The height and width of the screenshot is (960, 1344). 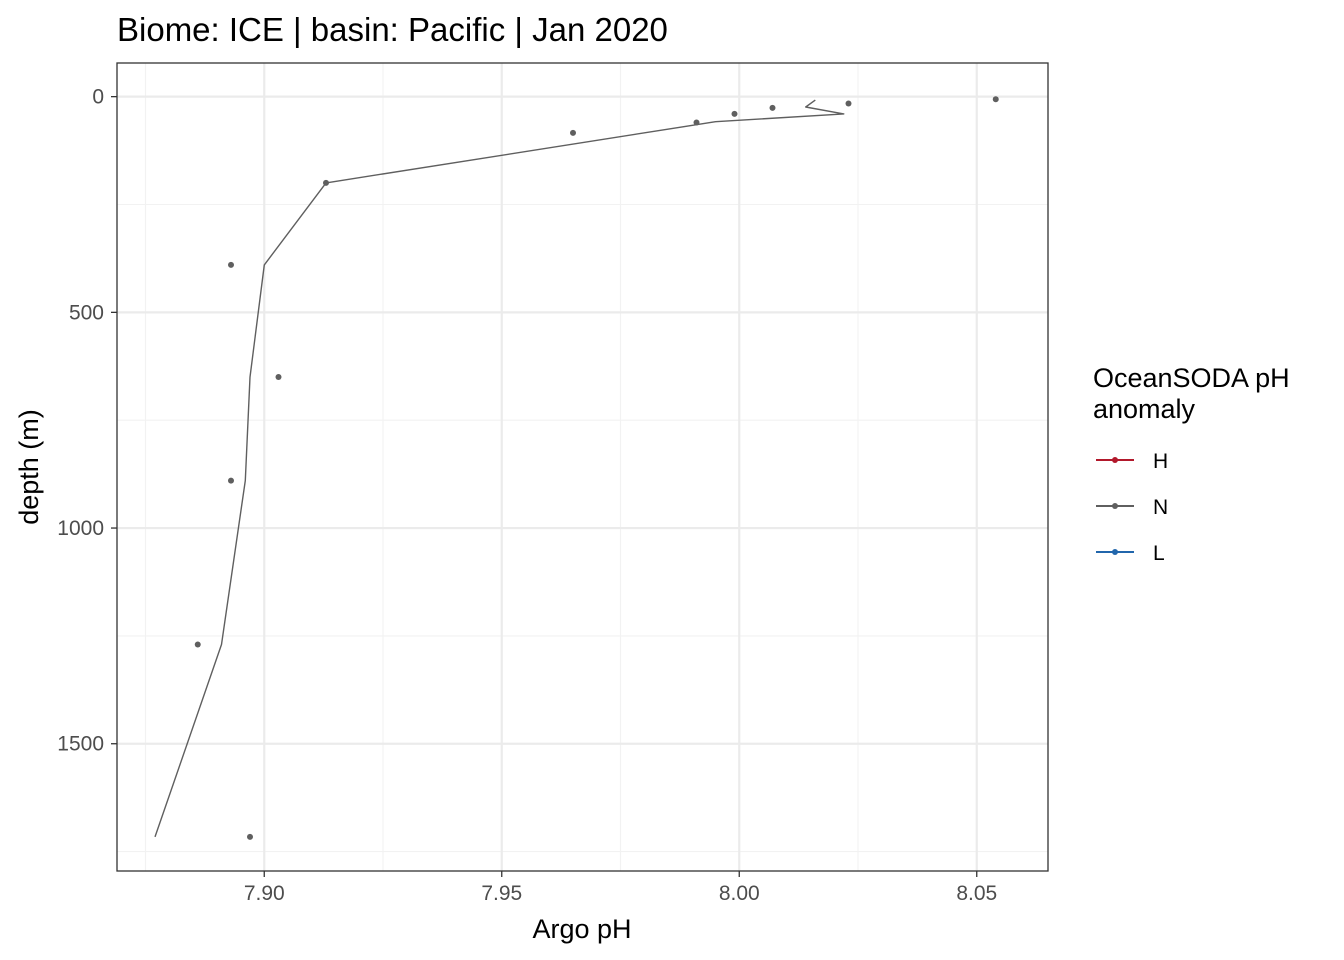 I want to click on x-tick-label: 8.05, so click(x=976, y=893).